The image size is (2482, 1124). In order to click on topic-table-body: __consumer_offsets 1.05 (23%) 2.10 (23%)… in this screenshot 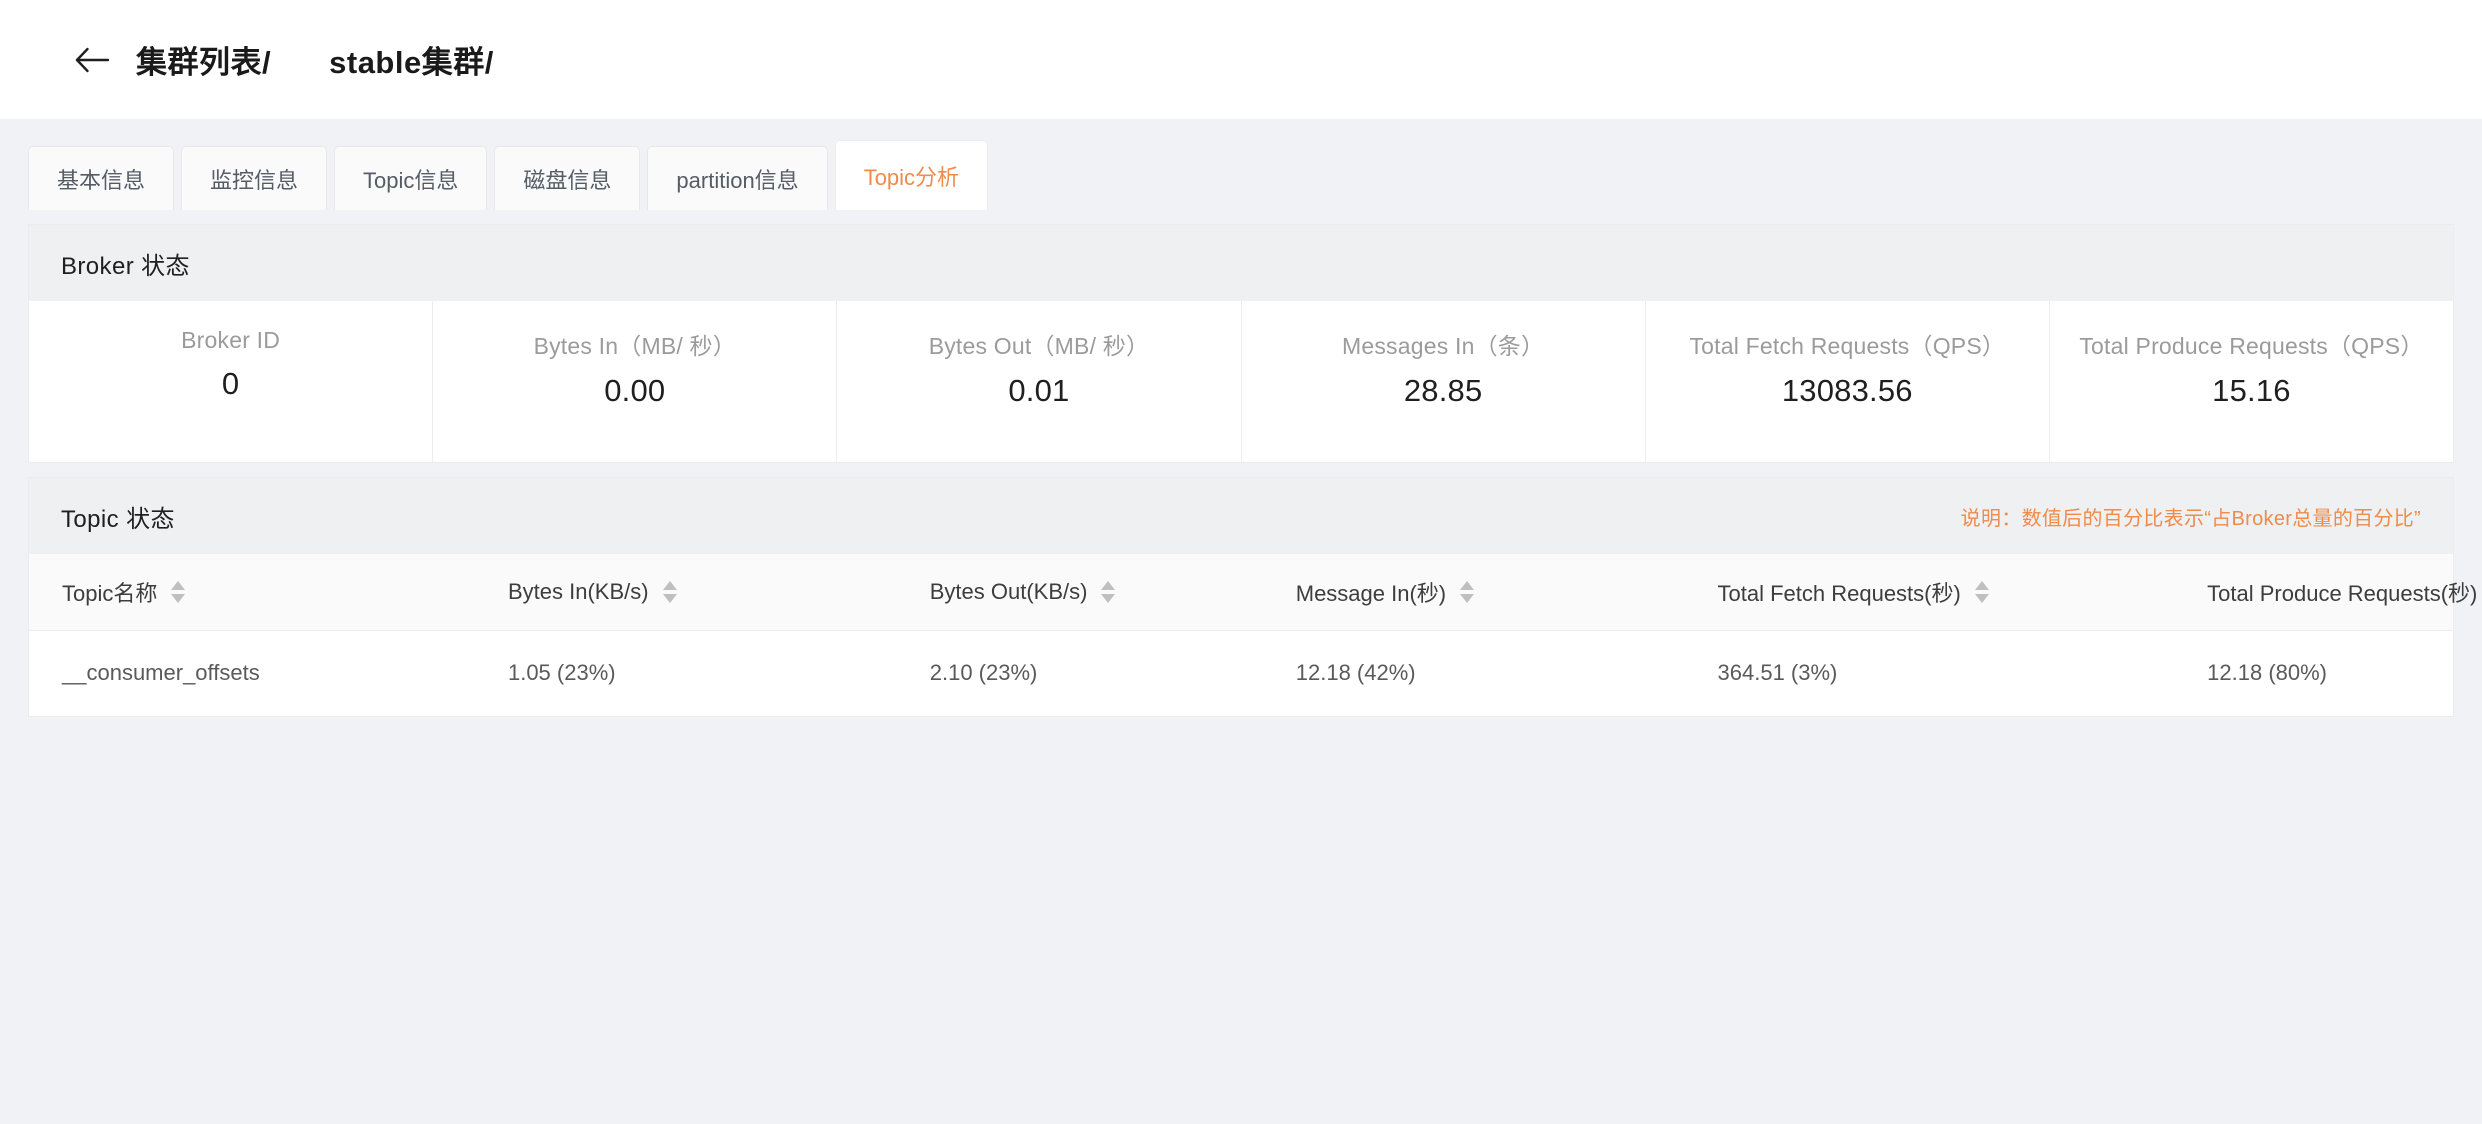, I will do `click(1241, 673)`.